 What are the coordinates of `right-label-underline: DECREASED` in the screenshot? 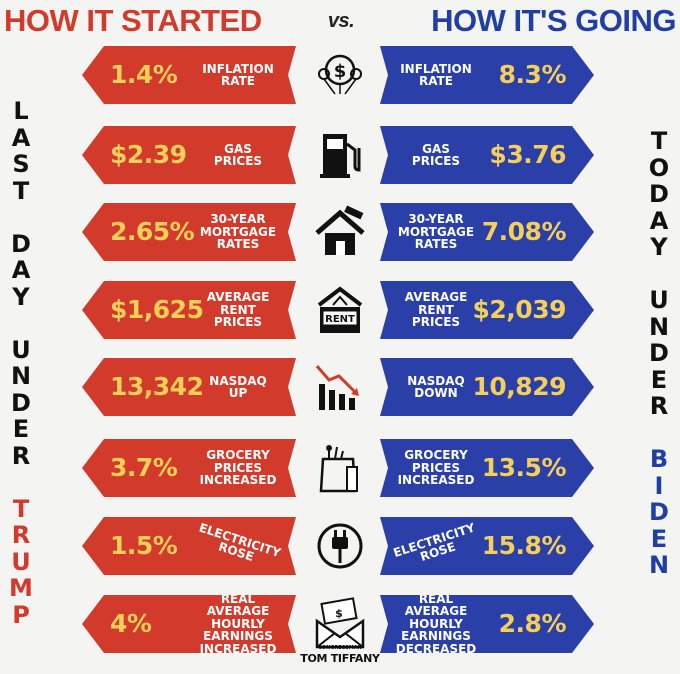 It's located at (436, 648).